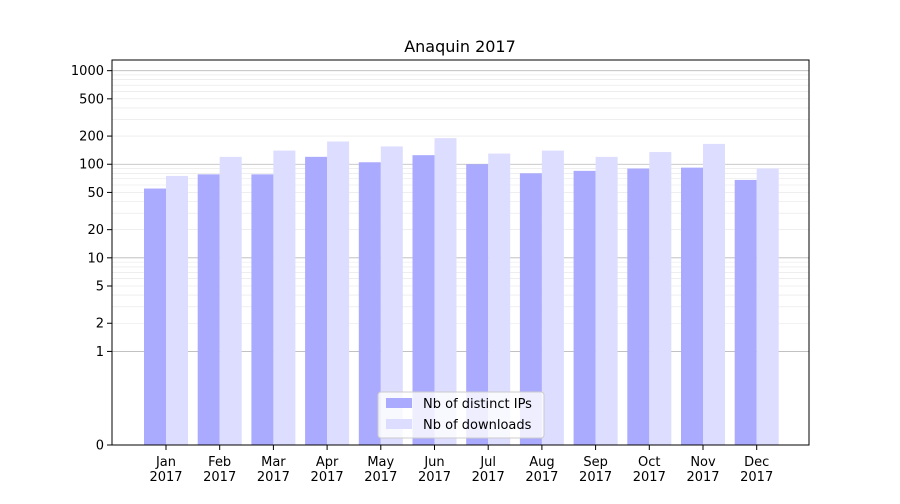 The height and width of the screenshot is (504, 900). I want to click on y-tick-label: 1, so click(100, 352).